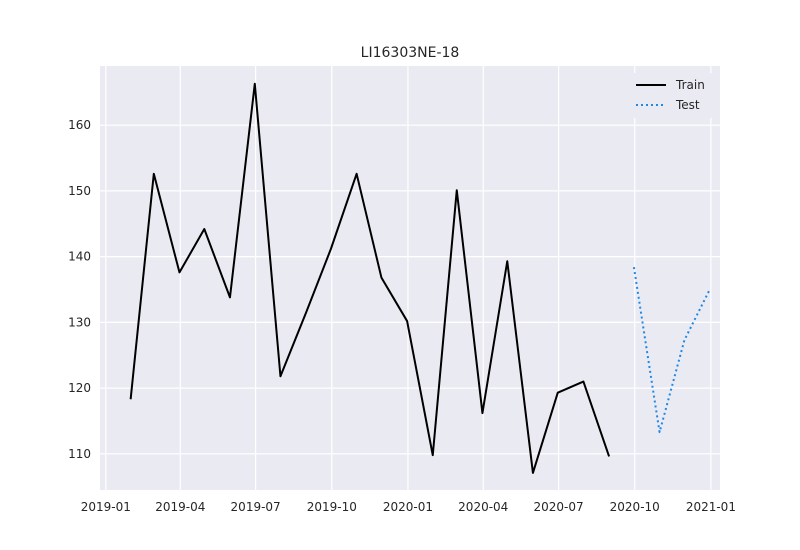  I want to click on y-tick-label: 160, so click(79, 125).